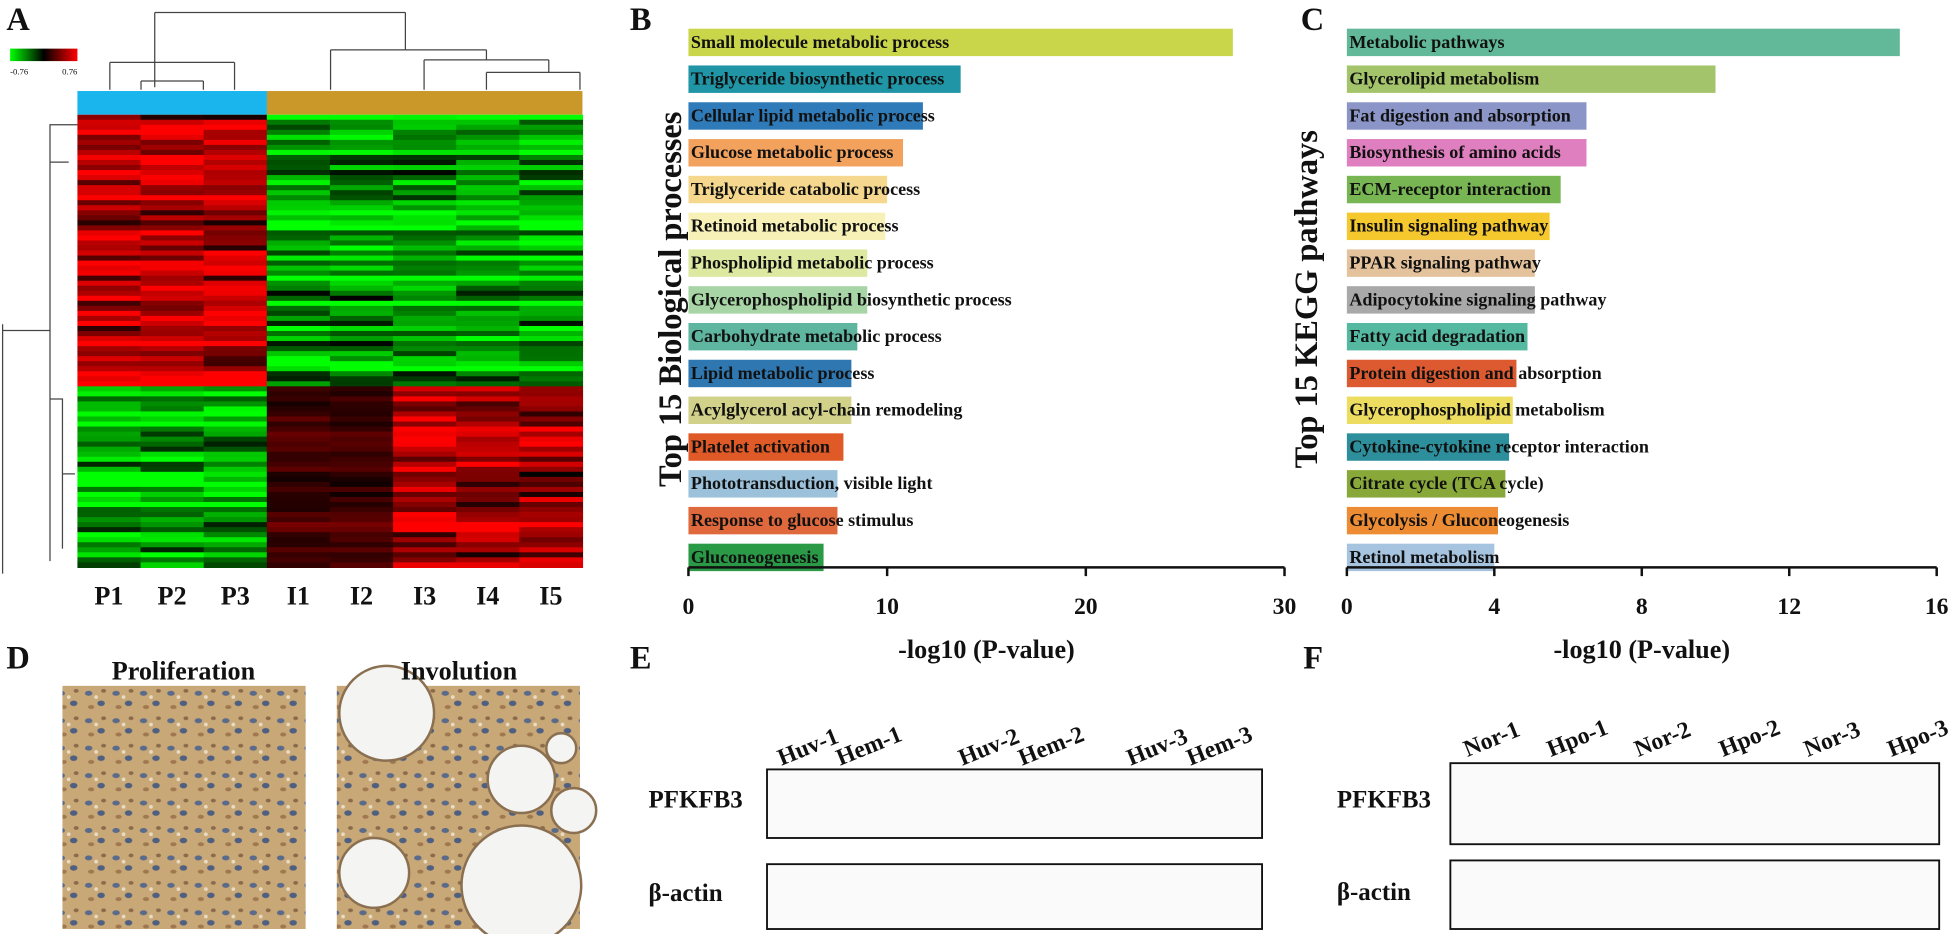 Image resolution: width=1958 pixels, height=934 pixels. Describe the element at coordinates (826, 410) in the screenshot. I see `category-label: Acylglycerol acyl-chain remodeling` at that location.